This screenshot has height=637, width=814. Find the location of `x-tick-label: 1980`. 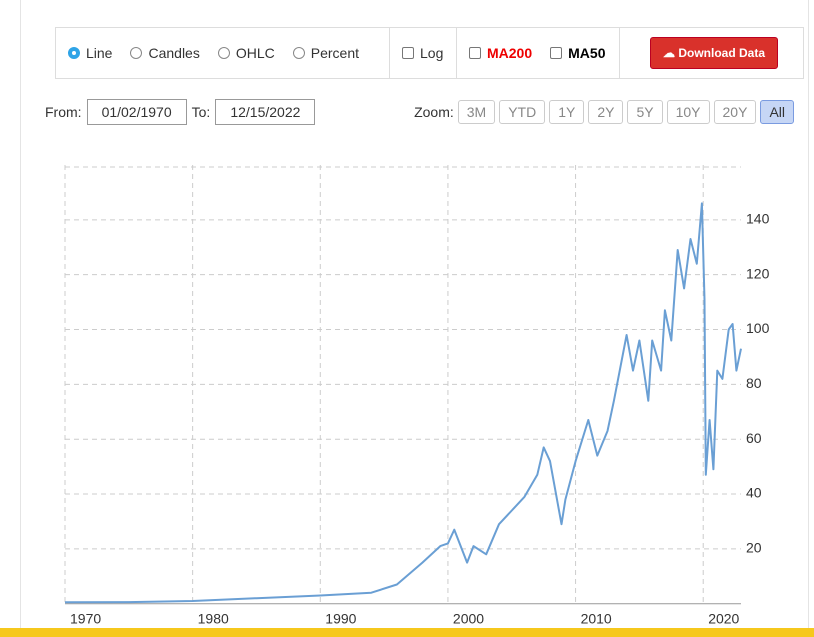

x-tick-label: 1980 is located at coordinates (213, 618).